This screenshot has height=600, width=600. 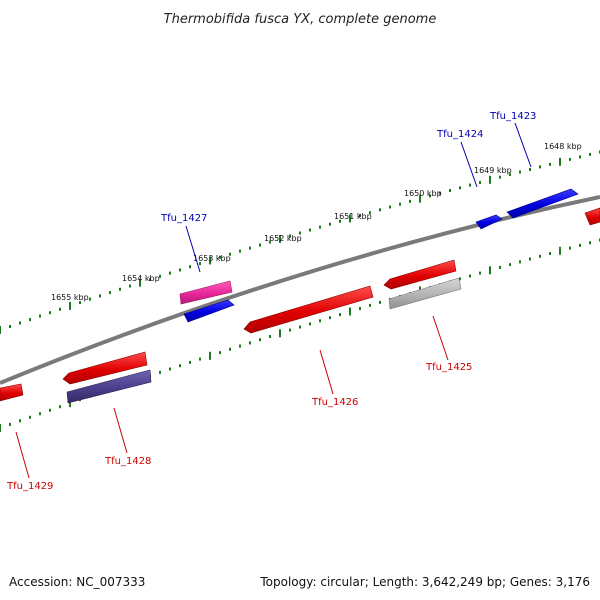 What do you see at coordinates (109, 386) in the screenshot?
I see `gene-purple-reverse` at bounding box center [109, 386].